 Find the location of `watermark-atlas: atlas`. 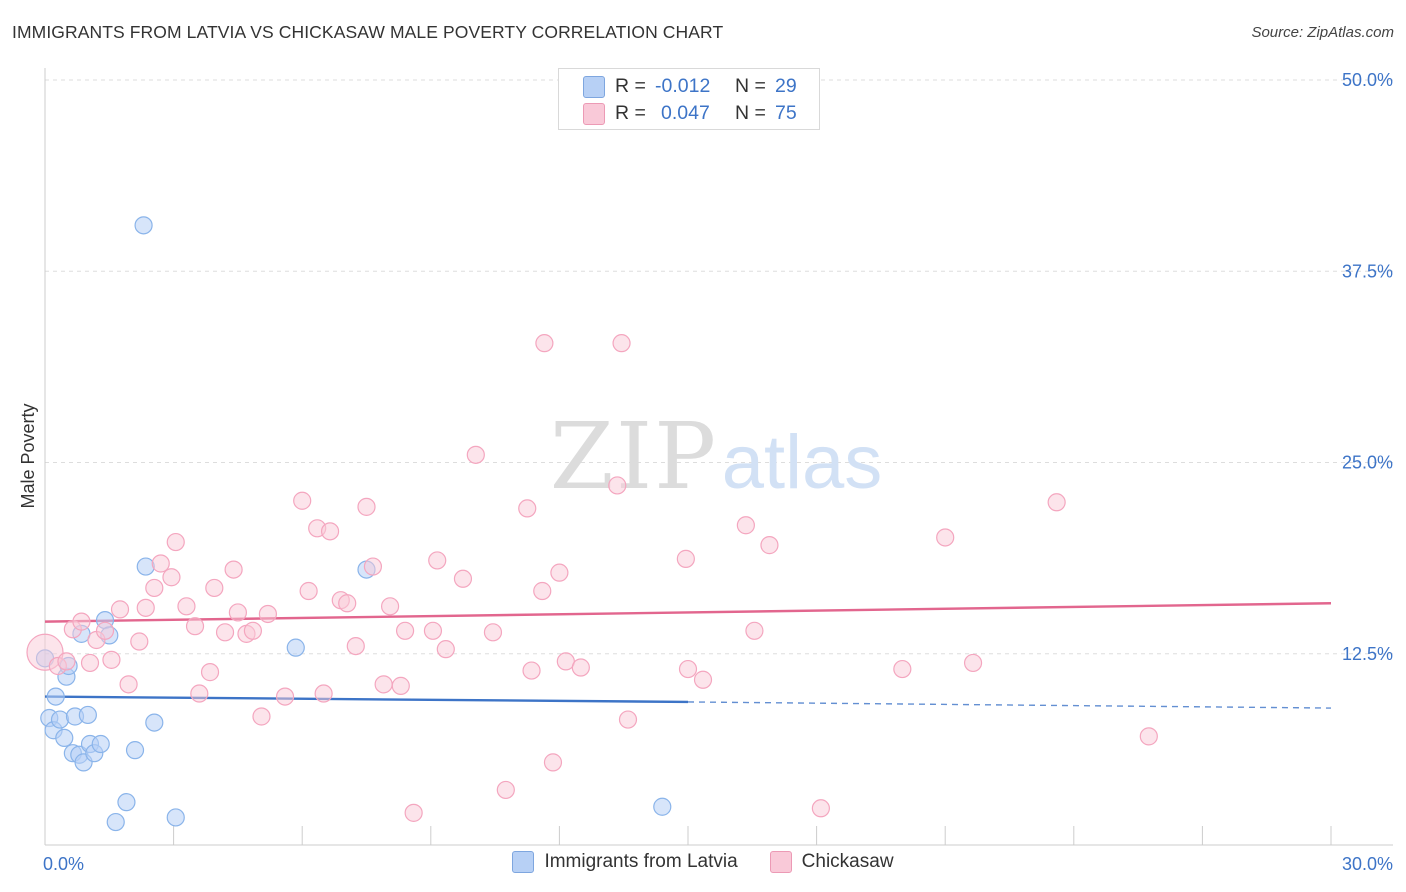

watermark-atlas: atlas is located at coordinates (802, 462).